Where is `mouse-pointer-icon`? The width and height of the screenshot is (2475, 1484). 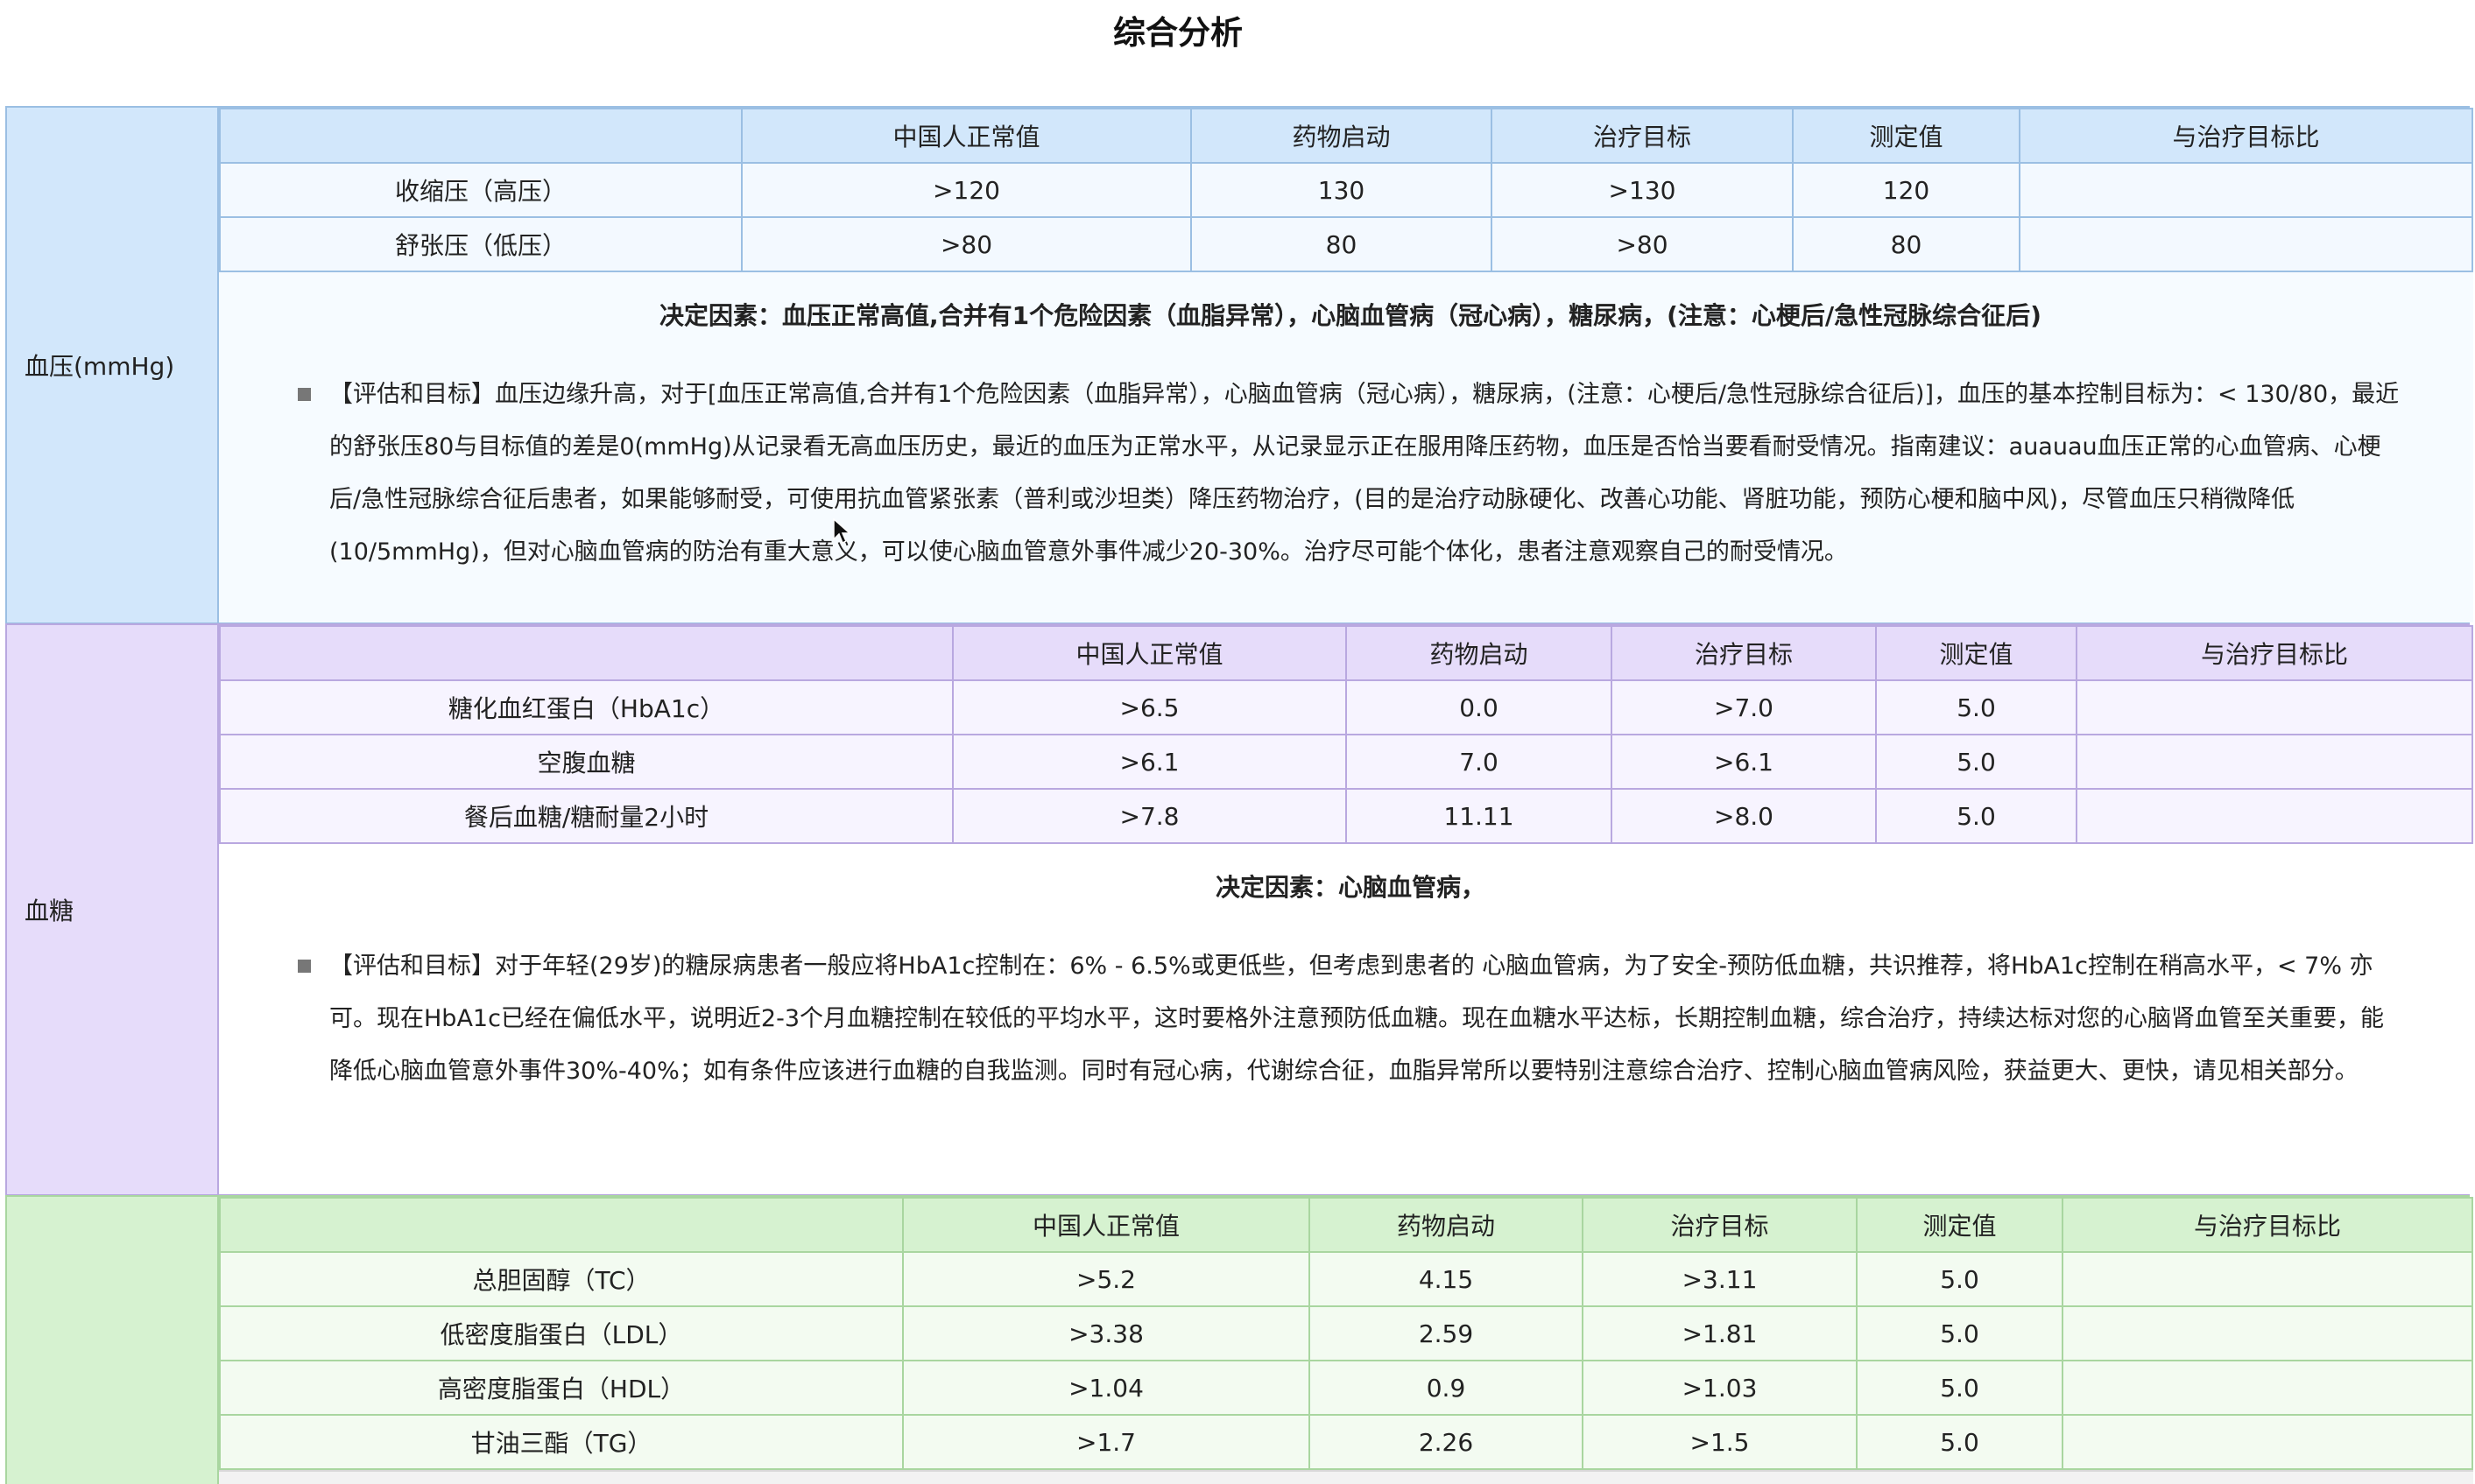
mouse-pointer-icon is located at coordinates (841, 531).